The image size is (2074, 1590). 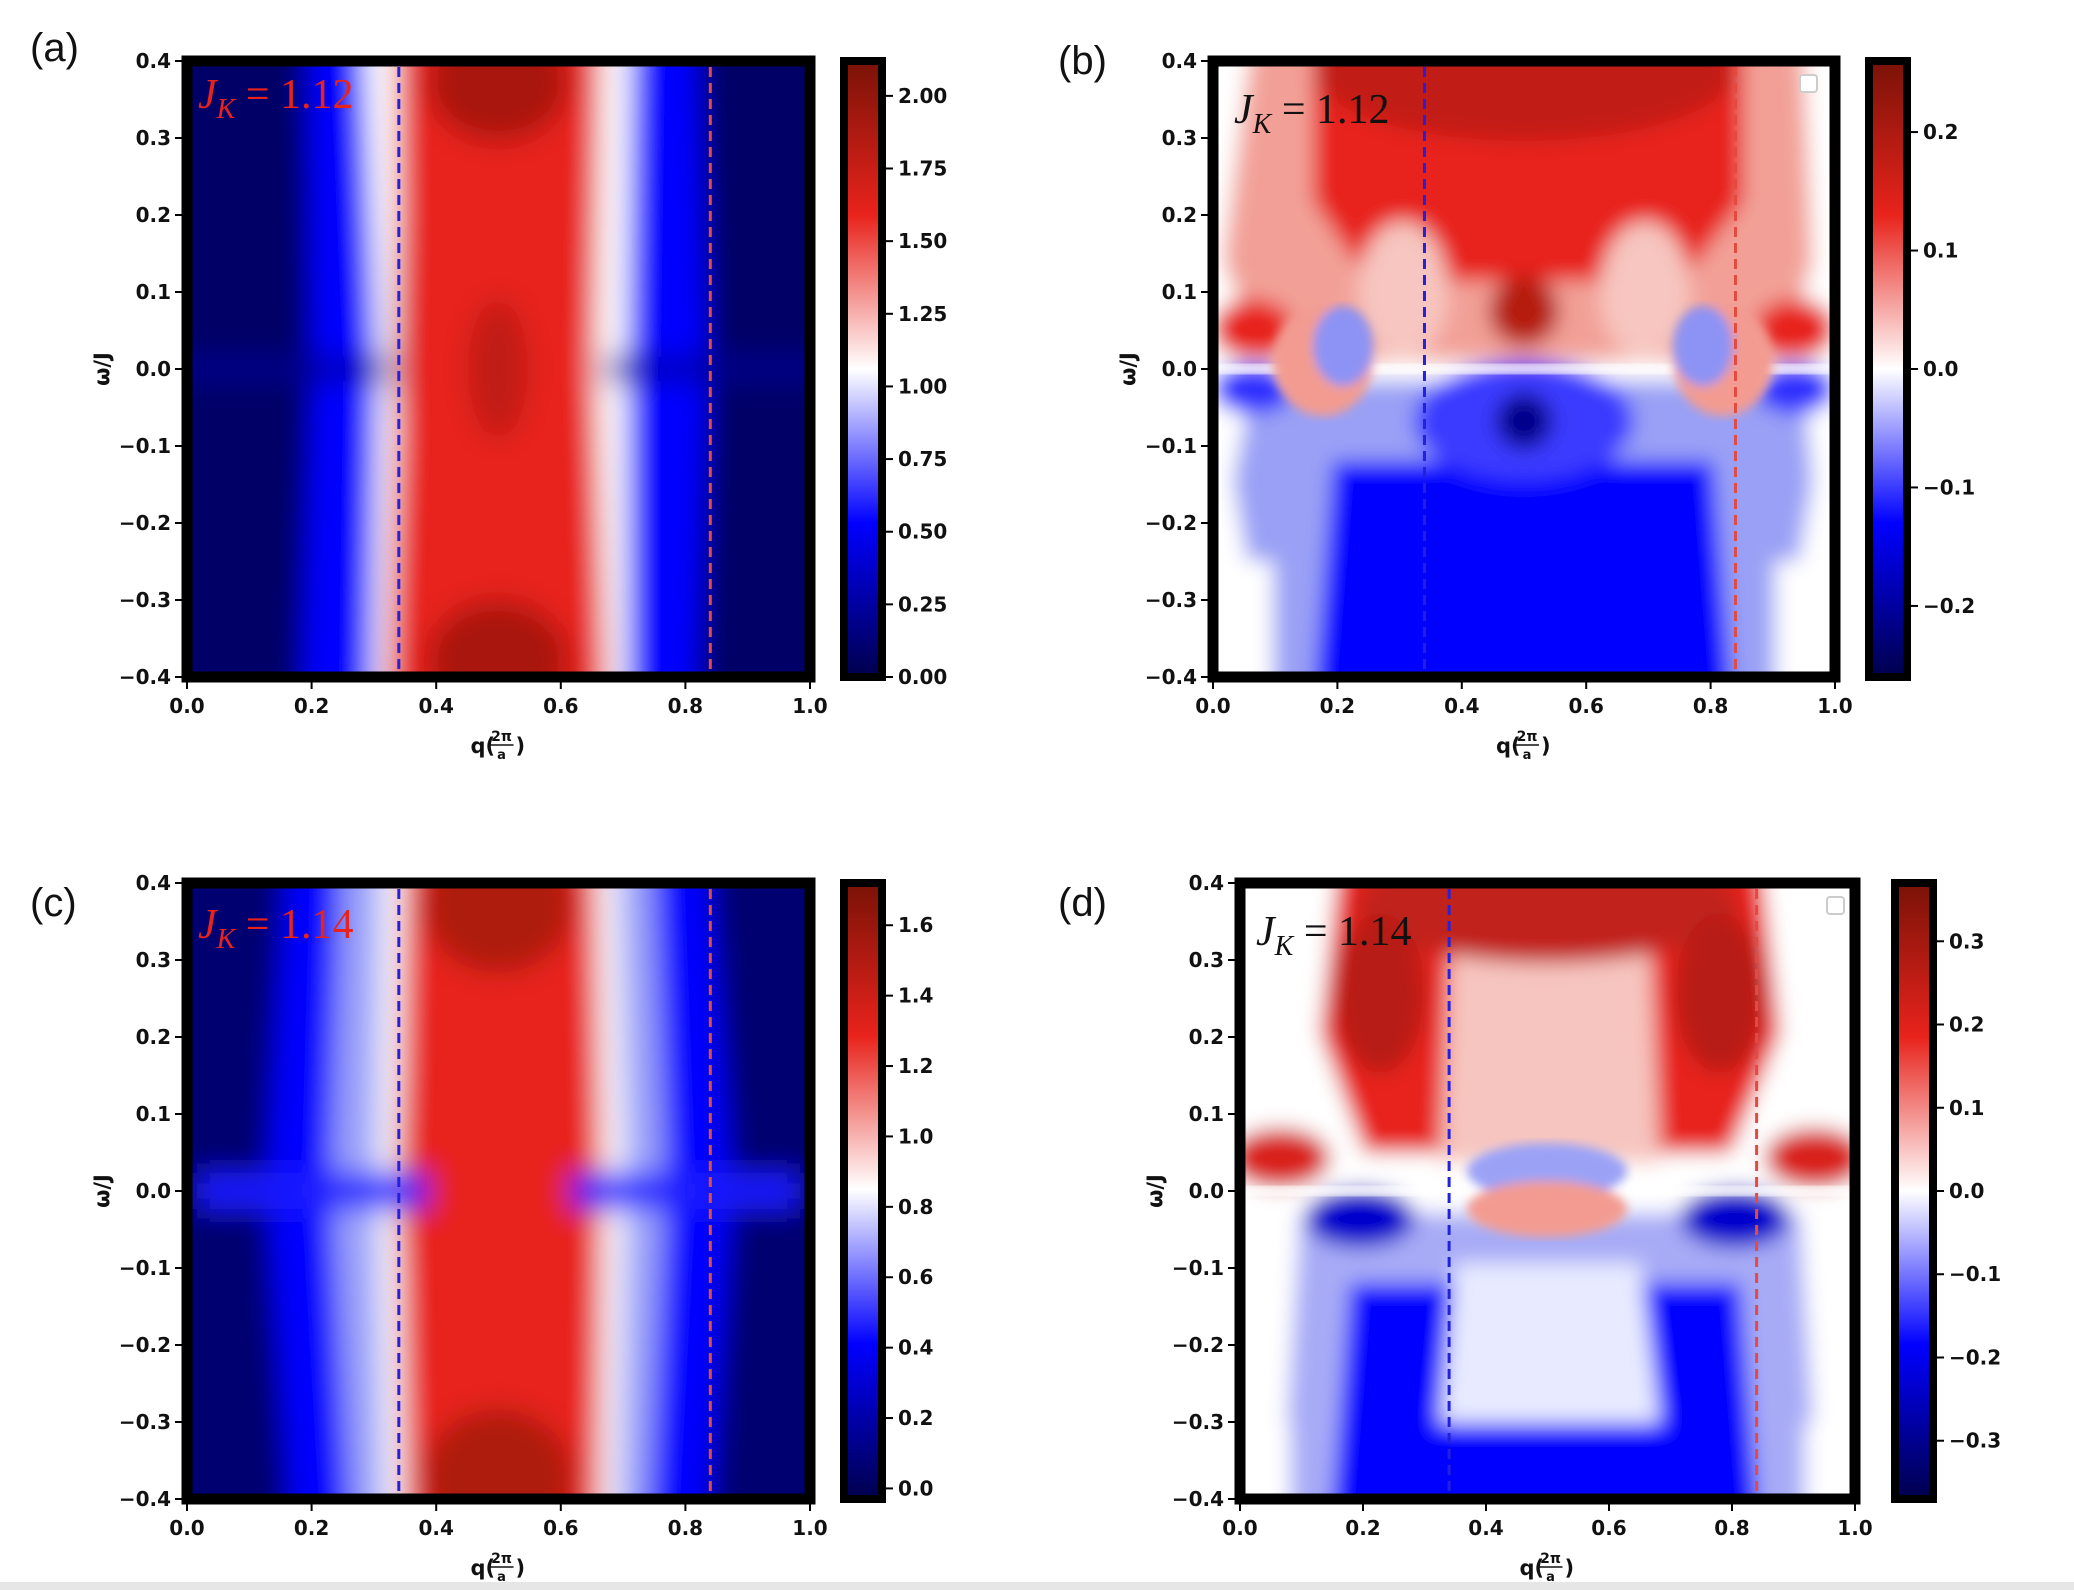 I want to click on colorbar-tick-label: 2.00, so click(x=922, y=96).